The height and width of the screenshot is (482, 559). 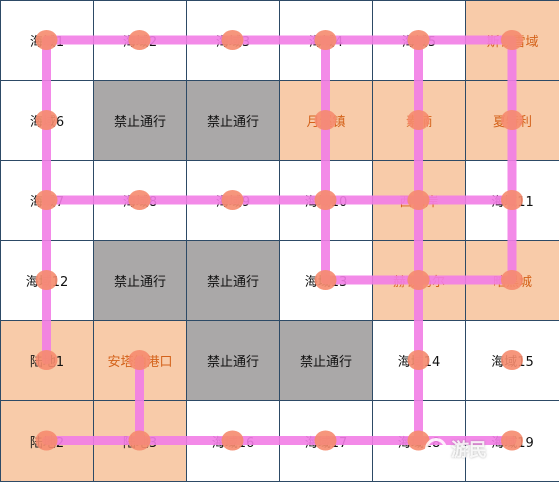 I want to click on cell-label: 海域11, so click(x=512, y=202).